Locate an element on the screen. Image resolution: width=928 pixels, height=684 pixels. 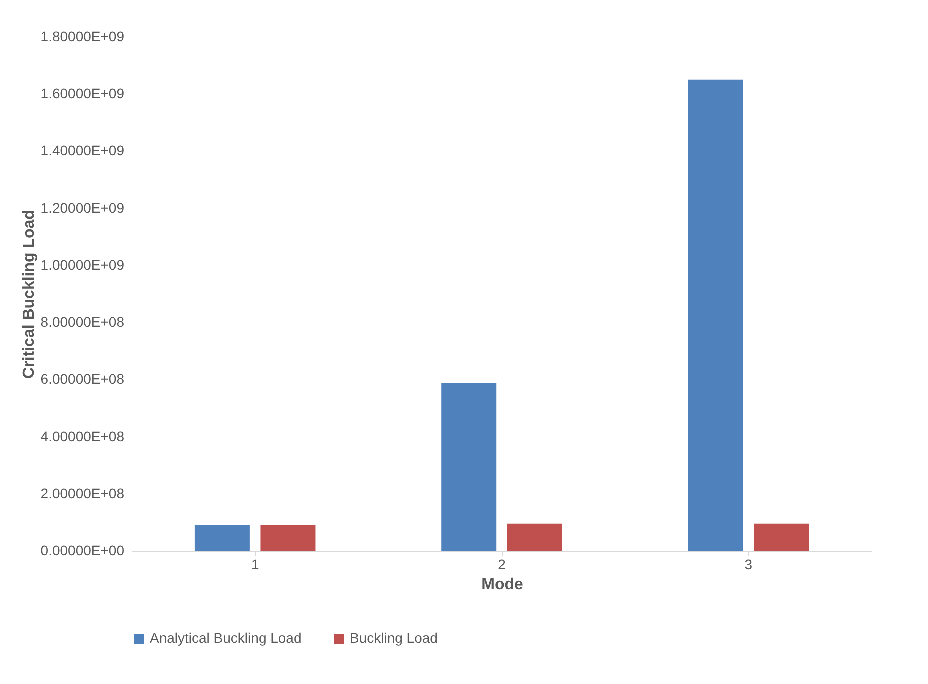
y-tick-label: 1.40000E+09 is located at coordinates (82, 150).